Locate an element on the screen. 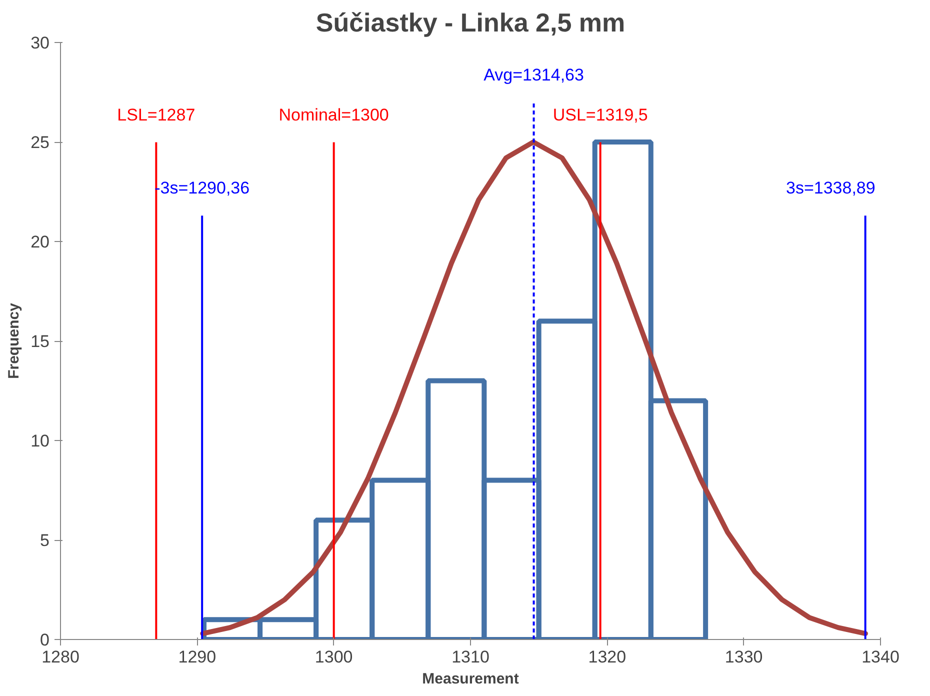 The height and width of the screenshot is (696, 930). ref-line-label: Nominal=1300 is located at coordinates (333, 114).